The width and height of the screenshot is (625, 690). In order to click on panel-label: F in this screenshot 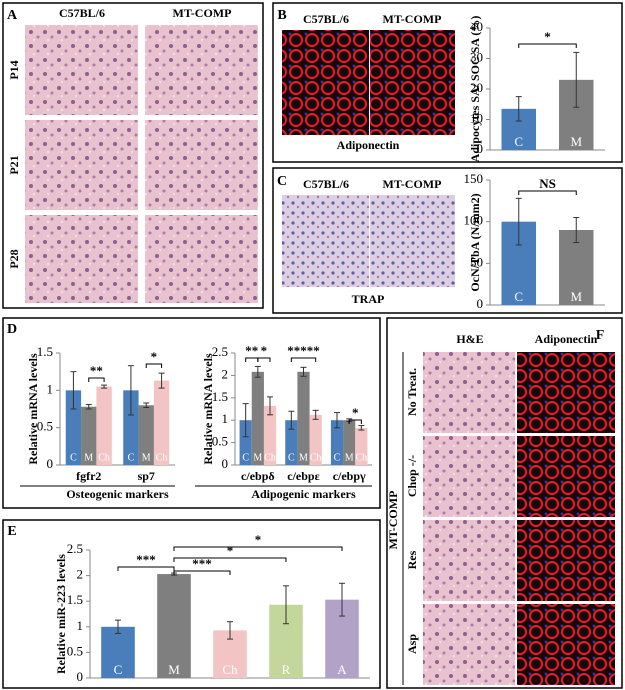, I will do `click(600, 335)`.